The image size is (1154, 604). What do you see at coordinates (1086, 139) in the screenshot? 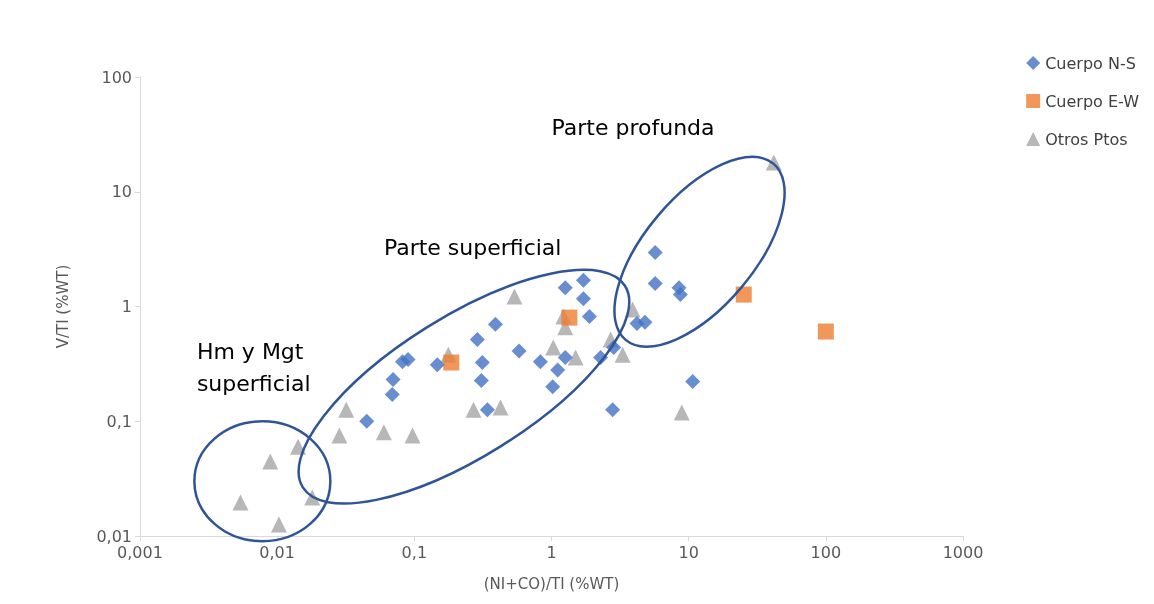
I see `legend-label: Otros Ptos` at bounding box center [1086, 139].